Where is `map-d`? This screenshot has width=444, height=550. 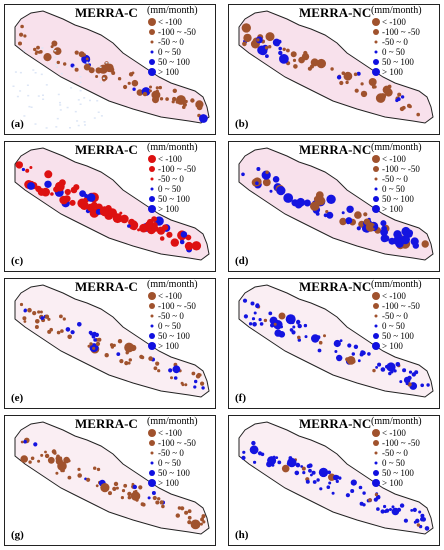
map-d is located at coordinates (336, 204).